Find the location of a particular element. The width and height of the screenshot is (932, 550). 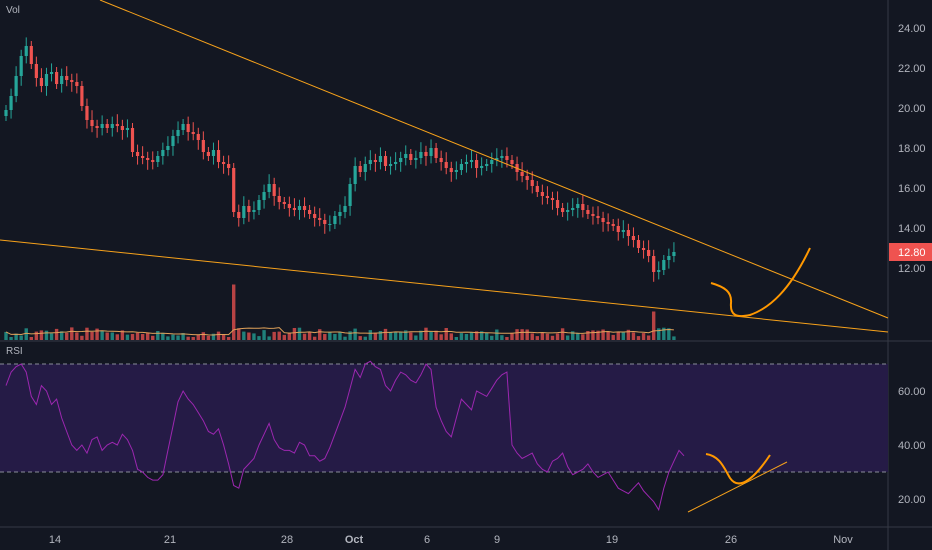

rsi-pane-label: RSI is located at coordinates (14, 351).